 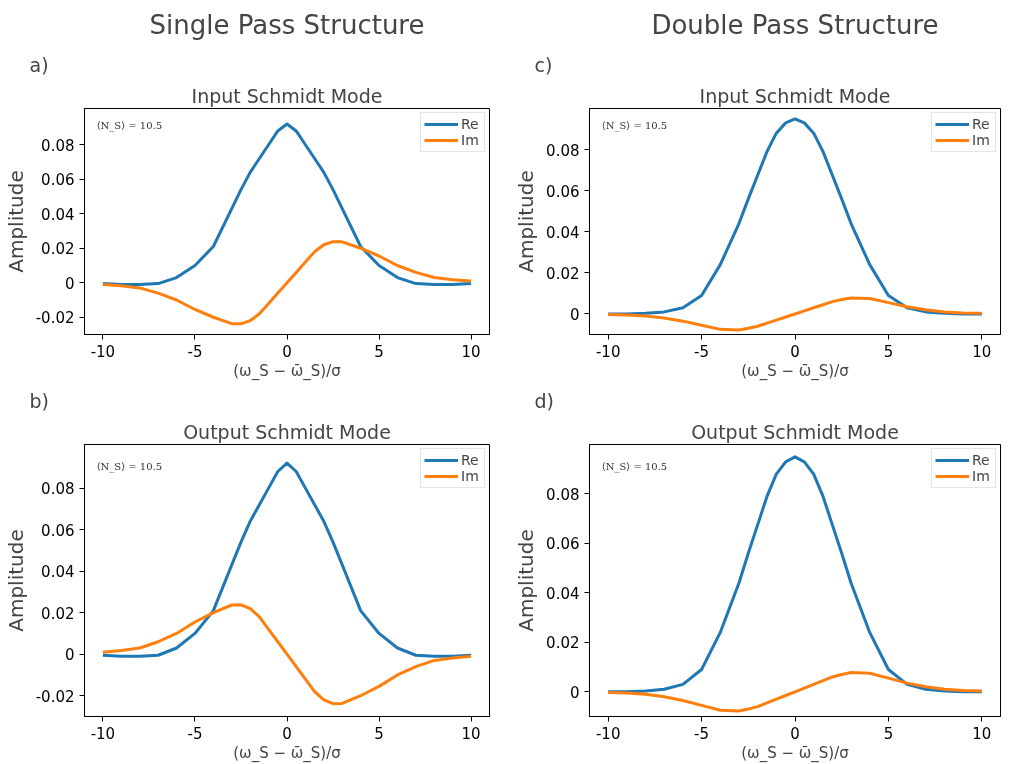 I want to click on text: Double Pass Structure, so click(x=795, y=24).